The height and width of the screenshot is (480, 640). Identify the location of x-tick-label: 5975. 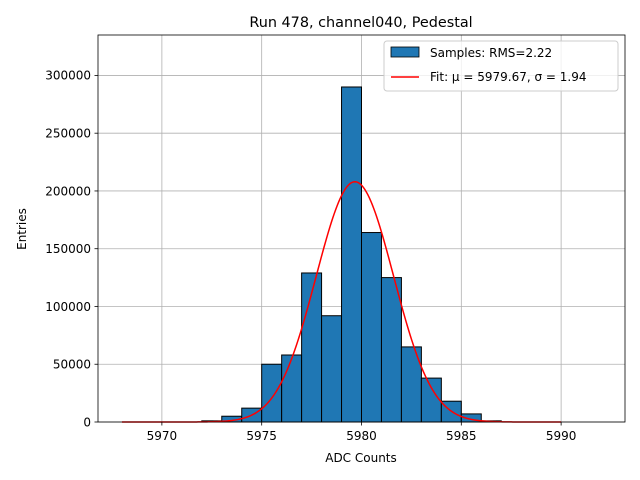
(261, 436).